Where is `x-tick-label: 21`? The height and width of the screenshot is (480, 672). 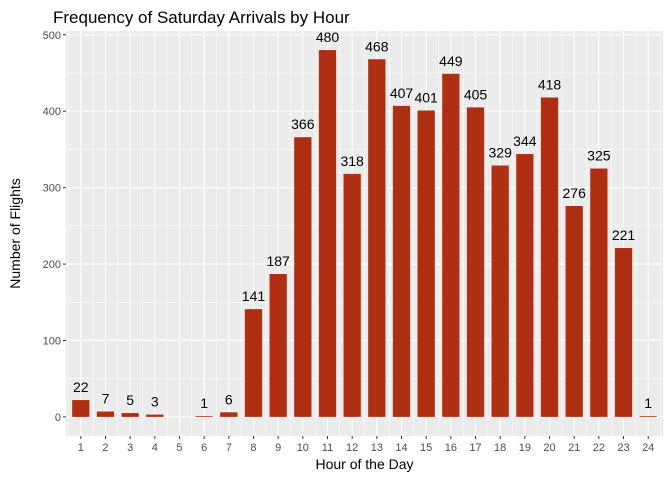
x-tick-label: 21 is located at coordinates (574, 448).